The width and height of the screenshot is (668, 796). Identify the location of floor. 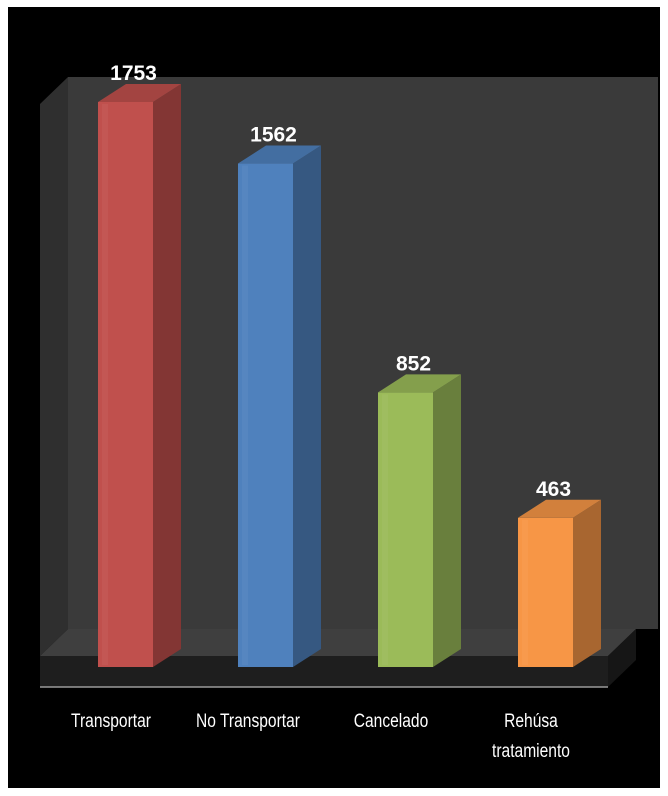
(338, 642).